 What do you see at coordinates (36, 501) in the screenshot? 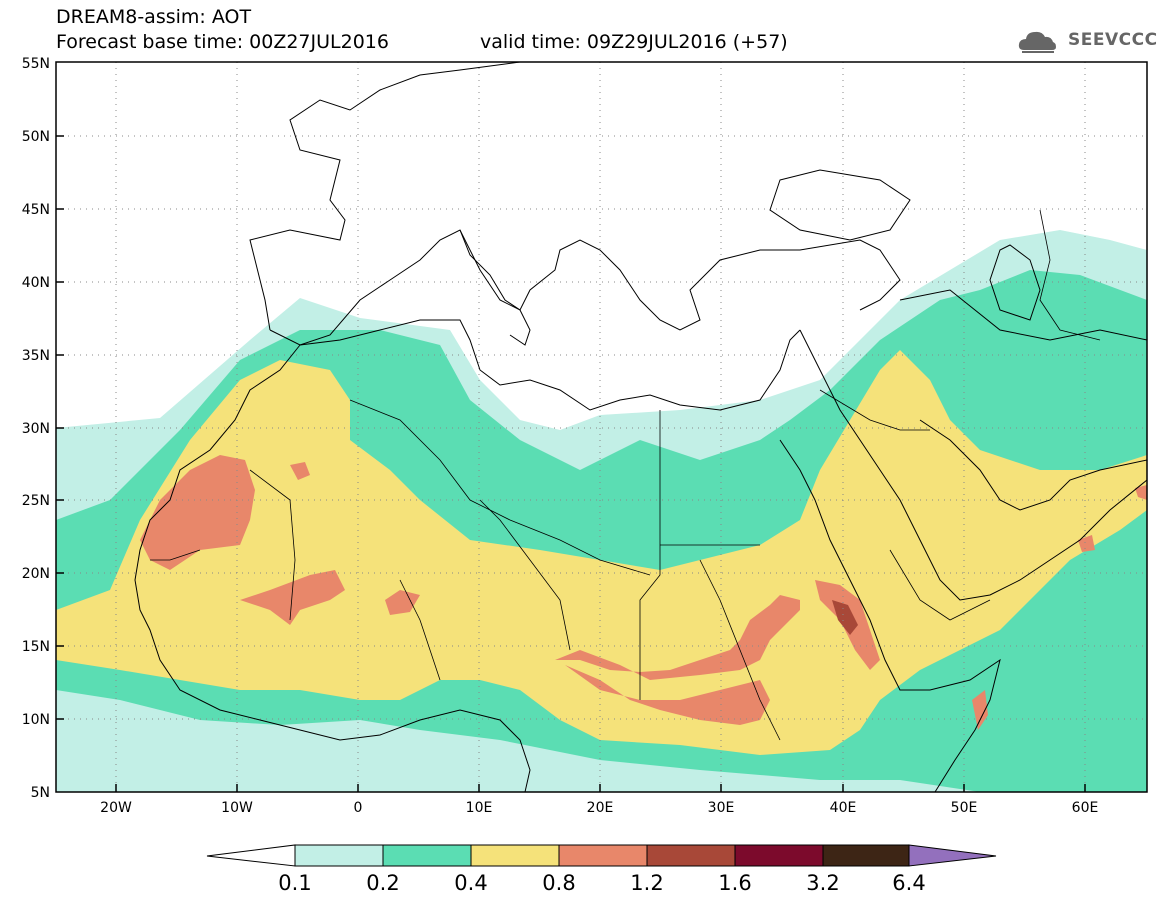
I see `lat-label: 25N` at bounding box center [36, 501].